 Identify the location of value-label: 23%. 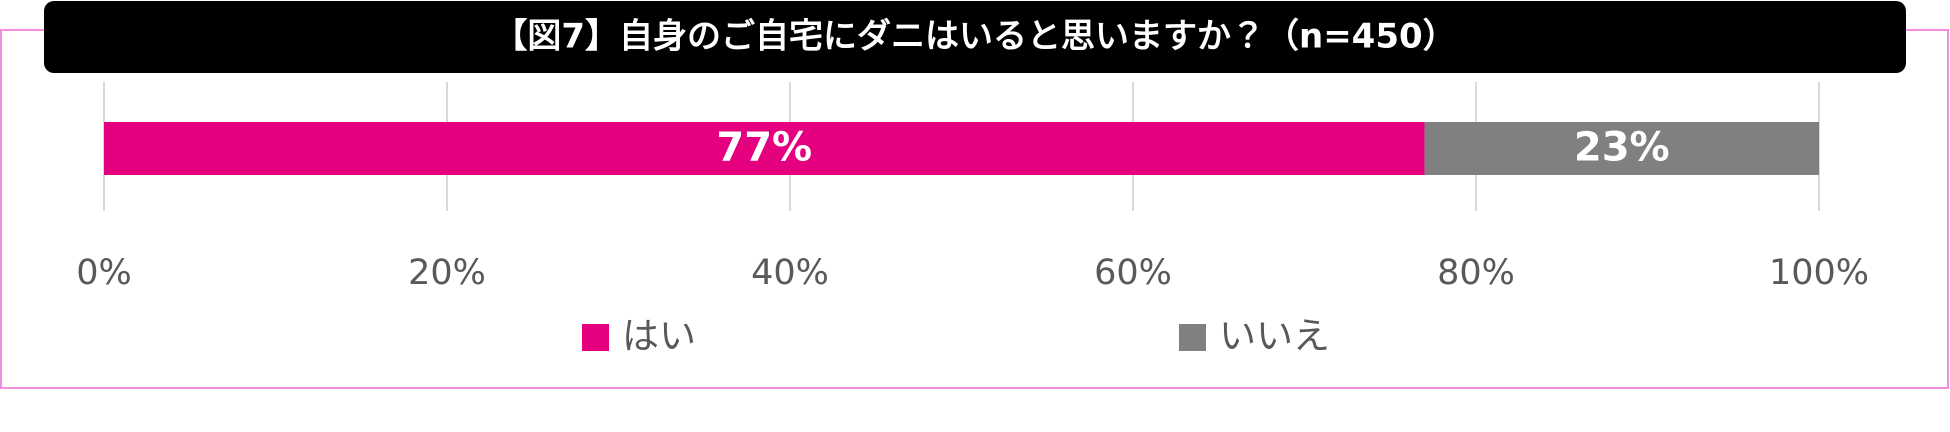
(1622, 148).